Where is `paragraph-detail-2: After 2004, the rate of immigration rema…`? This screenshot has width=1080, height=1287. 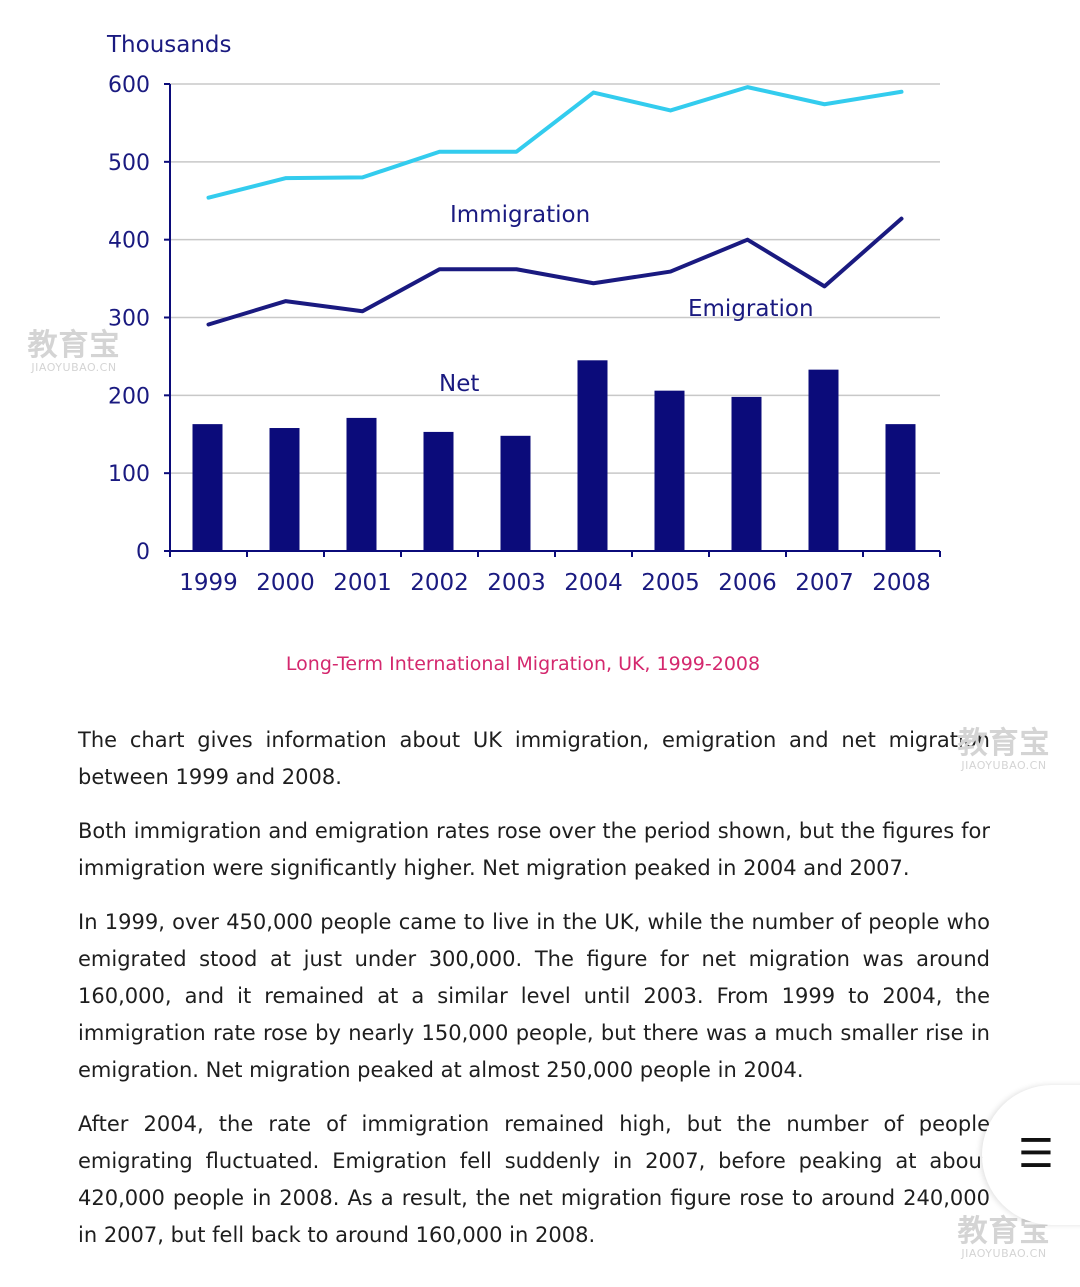 paragraph-detail-2: After 2004, the rate of immigration rema… is located at coordinates (534, 1179).